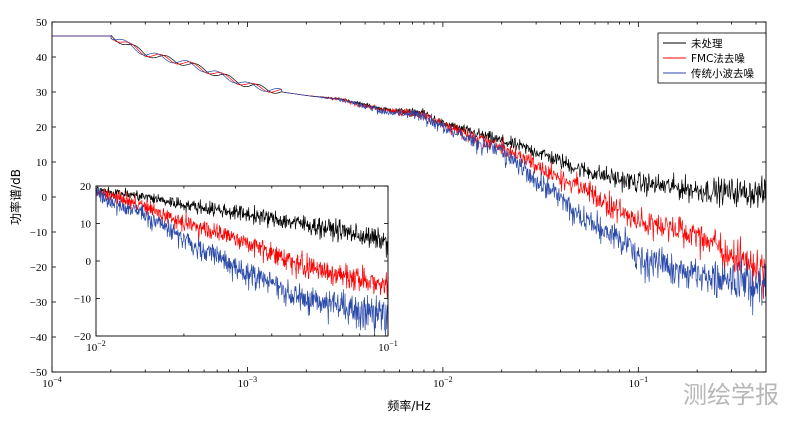 Image resolution: width=803 pixels, height=423 pixels. I want to click on legend-label-1: FMC法去噪, so click(718, 58).